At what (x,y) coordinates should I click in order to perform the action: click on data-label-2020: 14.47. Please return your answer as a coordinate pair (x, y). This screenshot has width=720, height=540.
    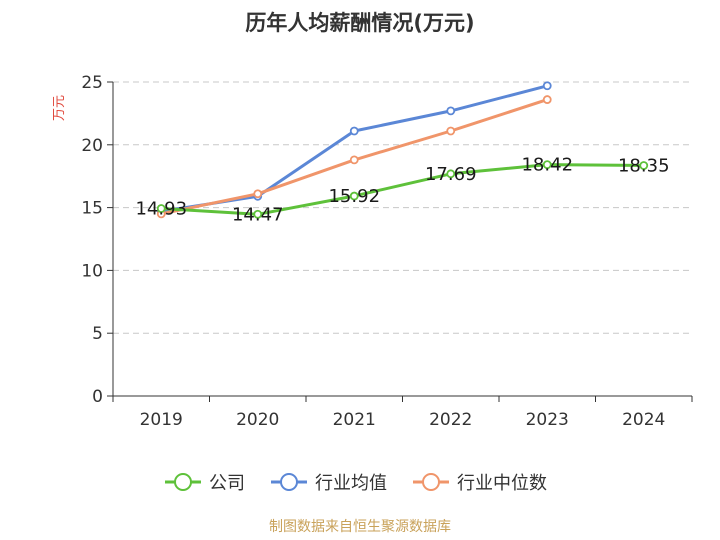
    Looking at the image, I should click on (258, 214).